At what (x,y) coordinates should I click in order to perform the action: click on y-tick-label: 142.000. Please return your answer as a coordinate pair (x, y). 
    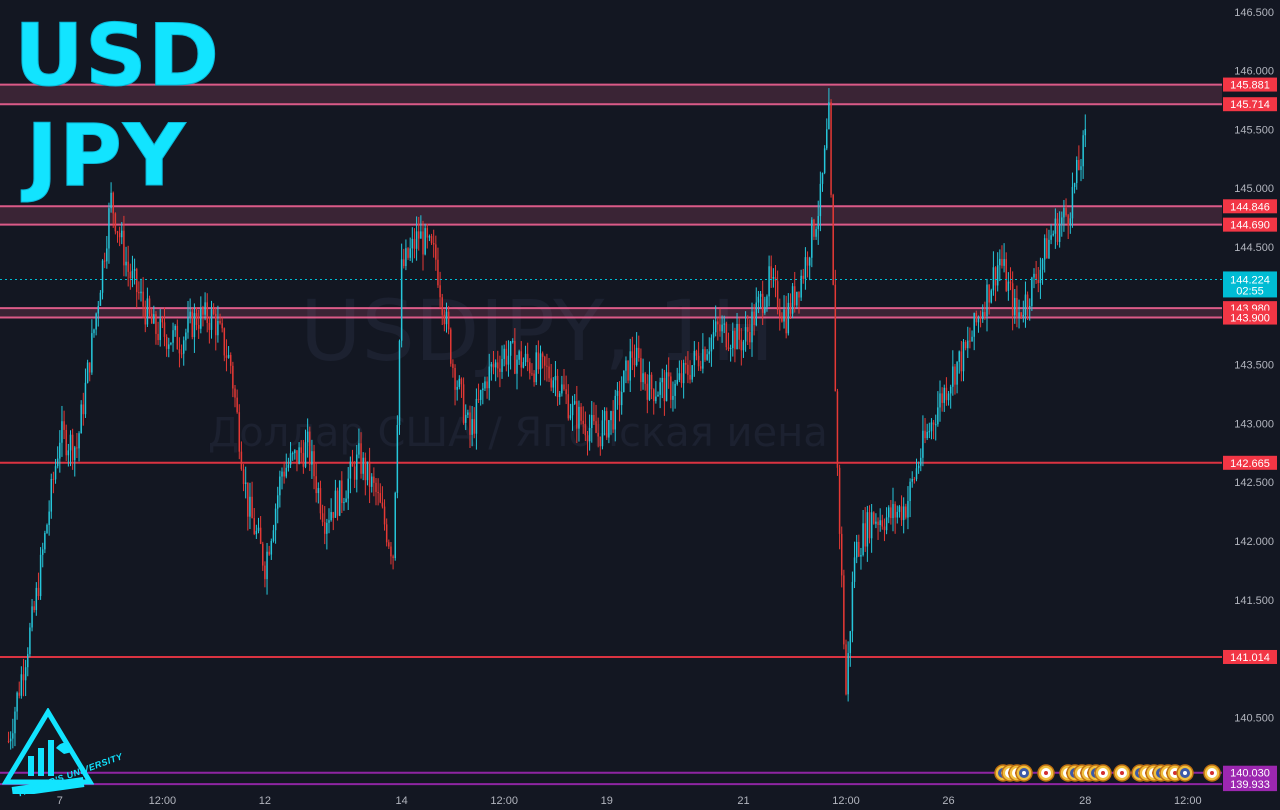
    Looking at the image, I should click on (1254, 542).